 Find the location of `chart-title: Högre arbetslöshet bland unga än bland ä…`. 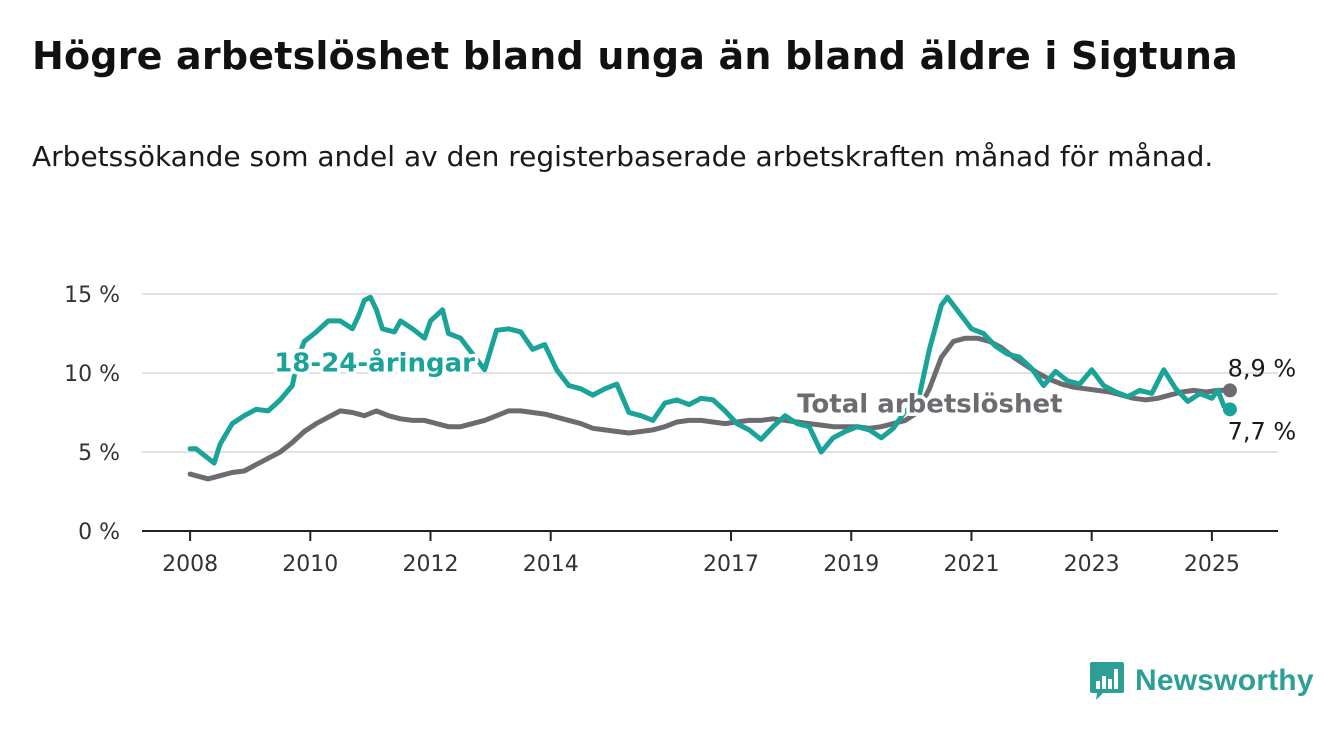

chart-title: Högre arbetslöshet bland unga än bland ä… is located at coordinates (635, 56).